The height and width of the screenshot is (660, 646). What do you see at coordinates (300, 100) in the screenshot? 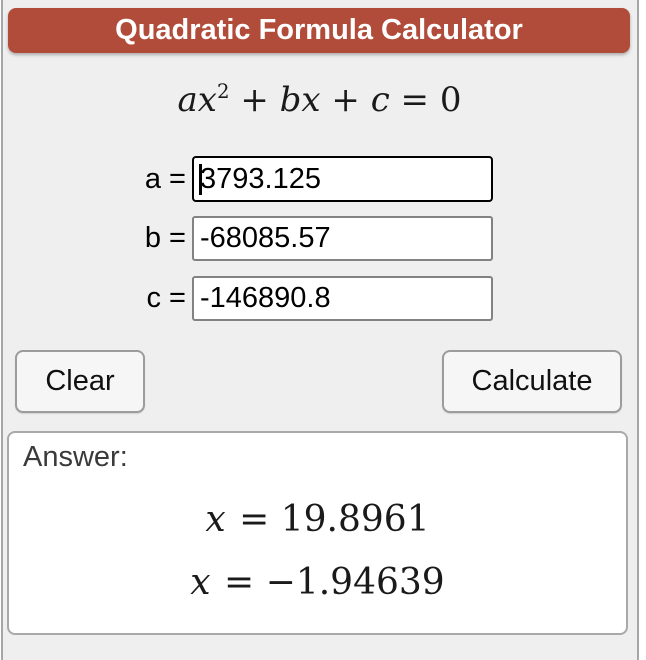
I see `formula-term-bx: bx` at bounding box center [300, 100].